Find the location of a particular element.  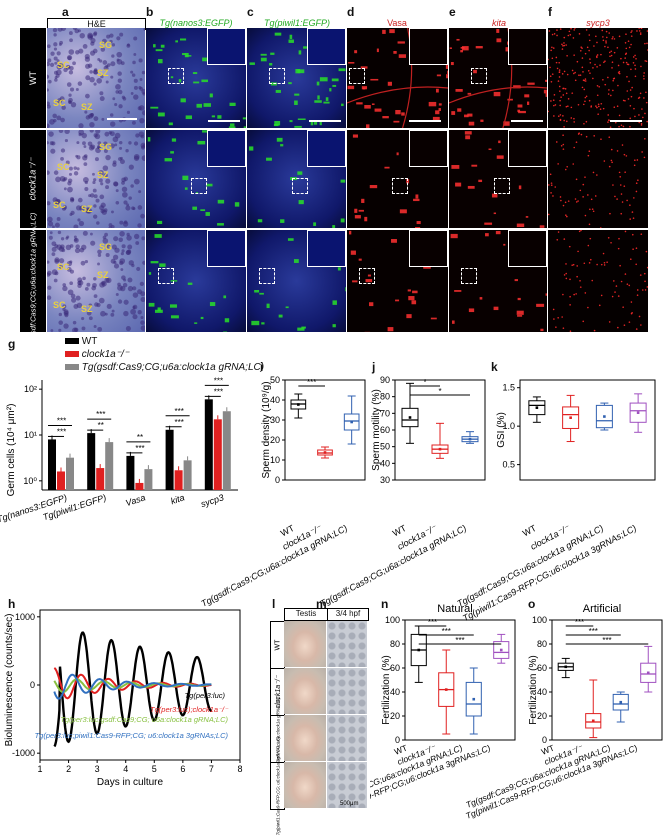

col-header-sycp3: sycp3 is located at coordinates (598, 23).